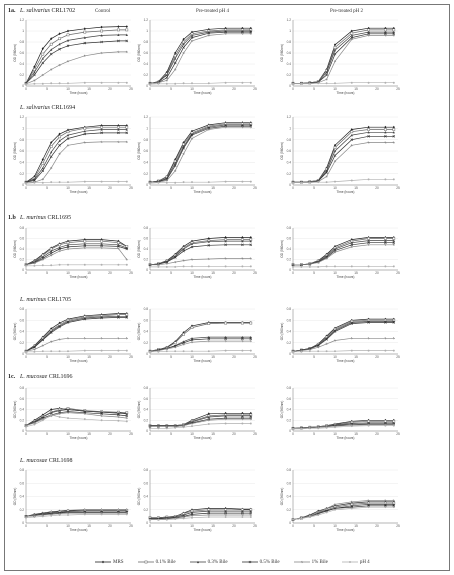 The image size is (454, 575). I want to click on section-label-a: 1a., so click(12, 11).